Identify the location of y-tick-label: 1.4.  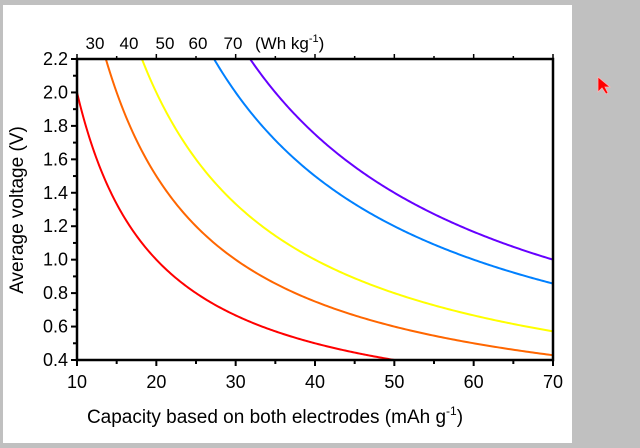
(55, 193).